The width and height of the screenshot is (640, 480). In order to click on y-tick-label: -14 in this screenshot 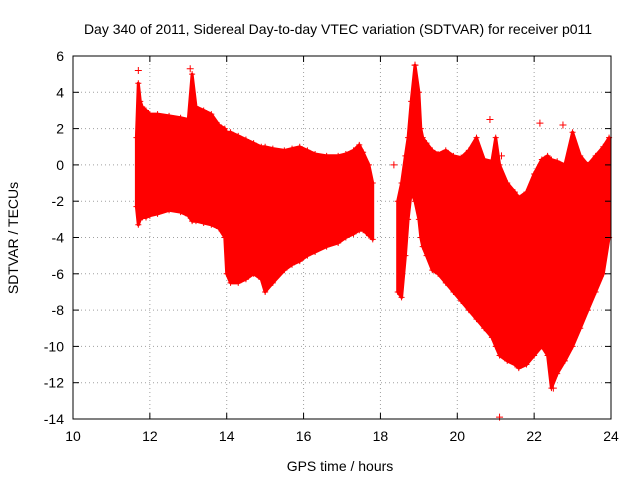, I will do `click(54, 419)`.